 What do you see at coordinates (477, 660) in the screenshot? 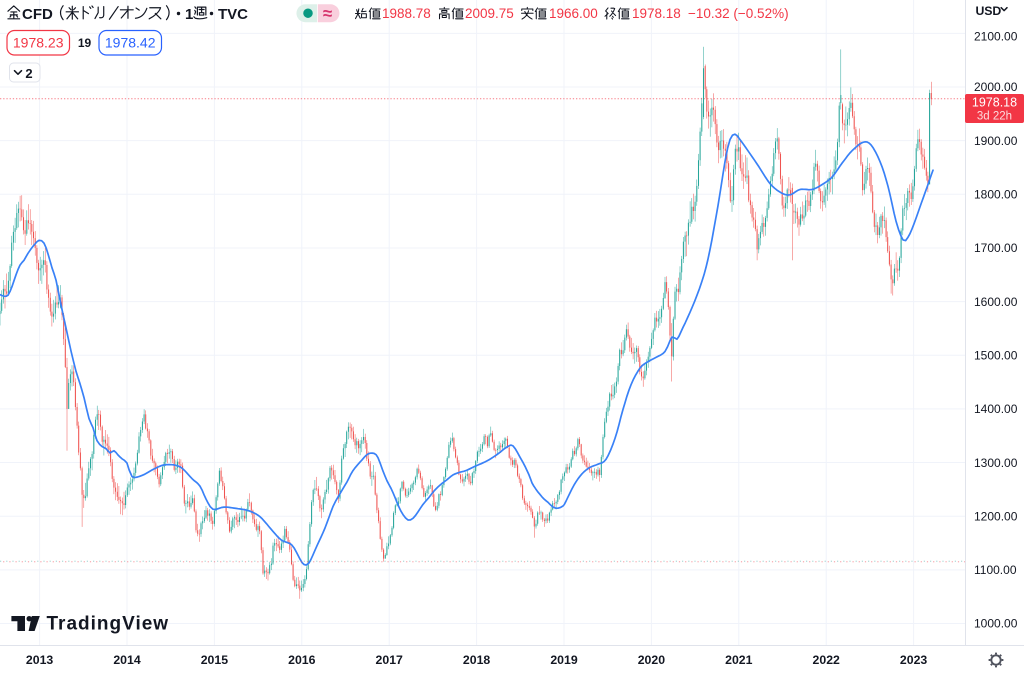
I see `svg-text: 2018` at bounding box center [477, 660].